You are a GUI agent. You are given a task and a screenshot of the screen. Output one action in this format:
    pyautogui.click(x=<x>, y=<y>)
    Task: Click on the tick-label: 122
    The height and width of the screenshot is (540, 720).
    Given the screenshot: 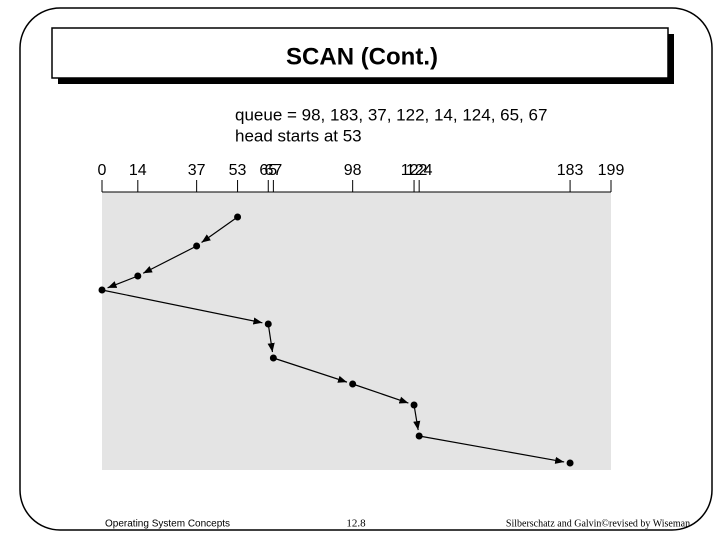 What is the action you would take?
    pyautogui.click(x=414, y=170)
    